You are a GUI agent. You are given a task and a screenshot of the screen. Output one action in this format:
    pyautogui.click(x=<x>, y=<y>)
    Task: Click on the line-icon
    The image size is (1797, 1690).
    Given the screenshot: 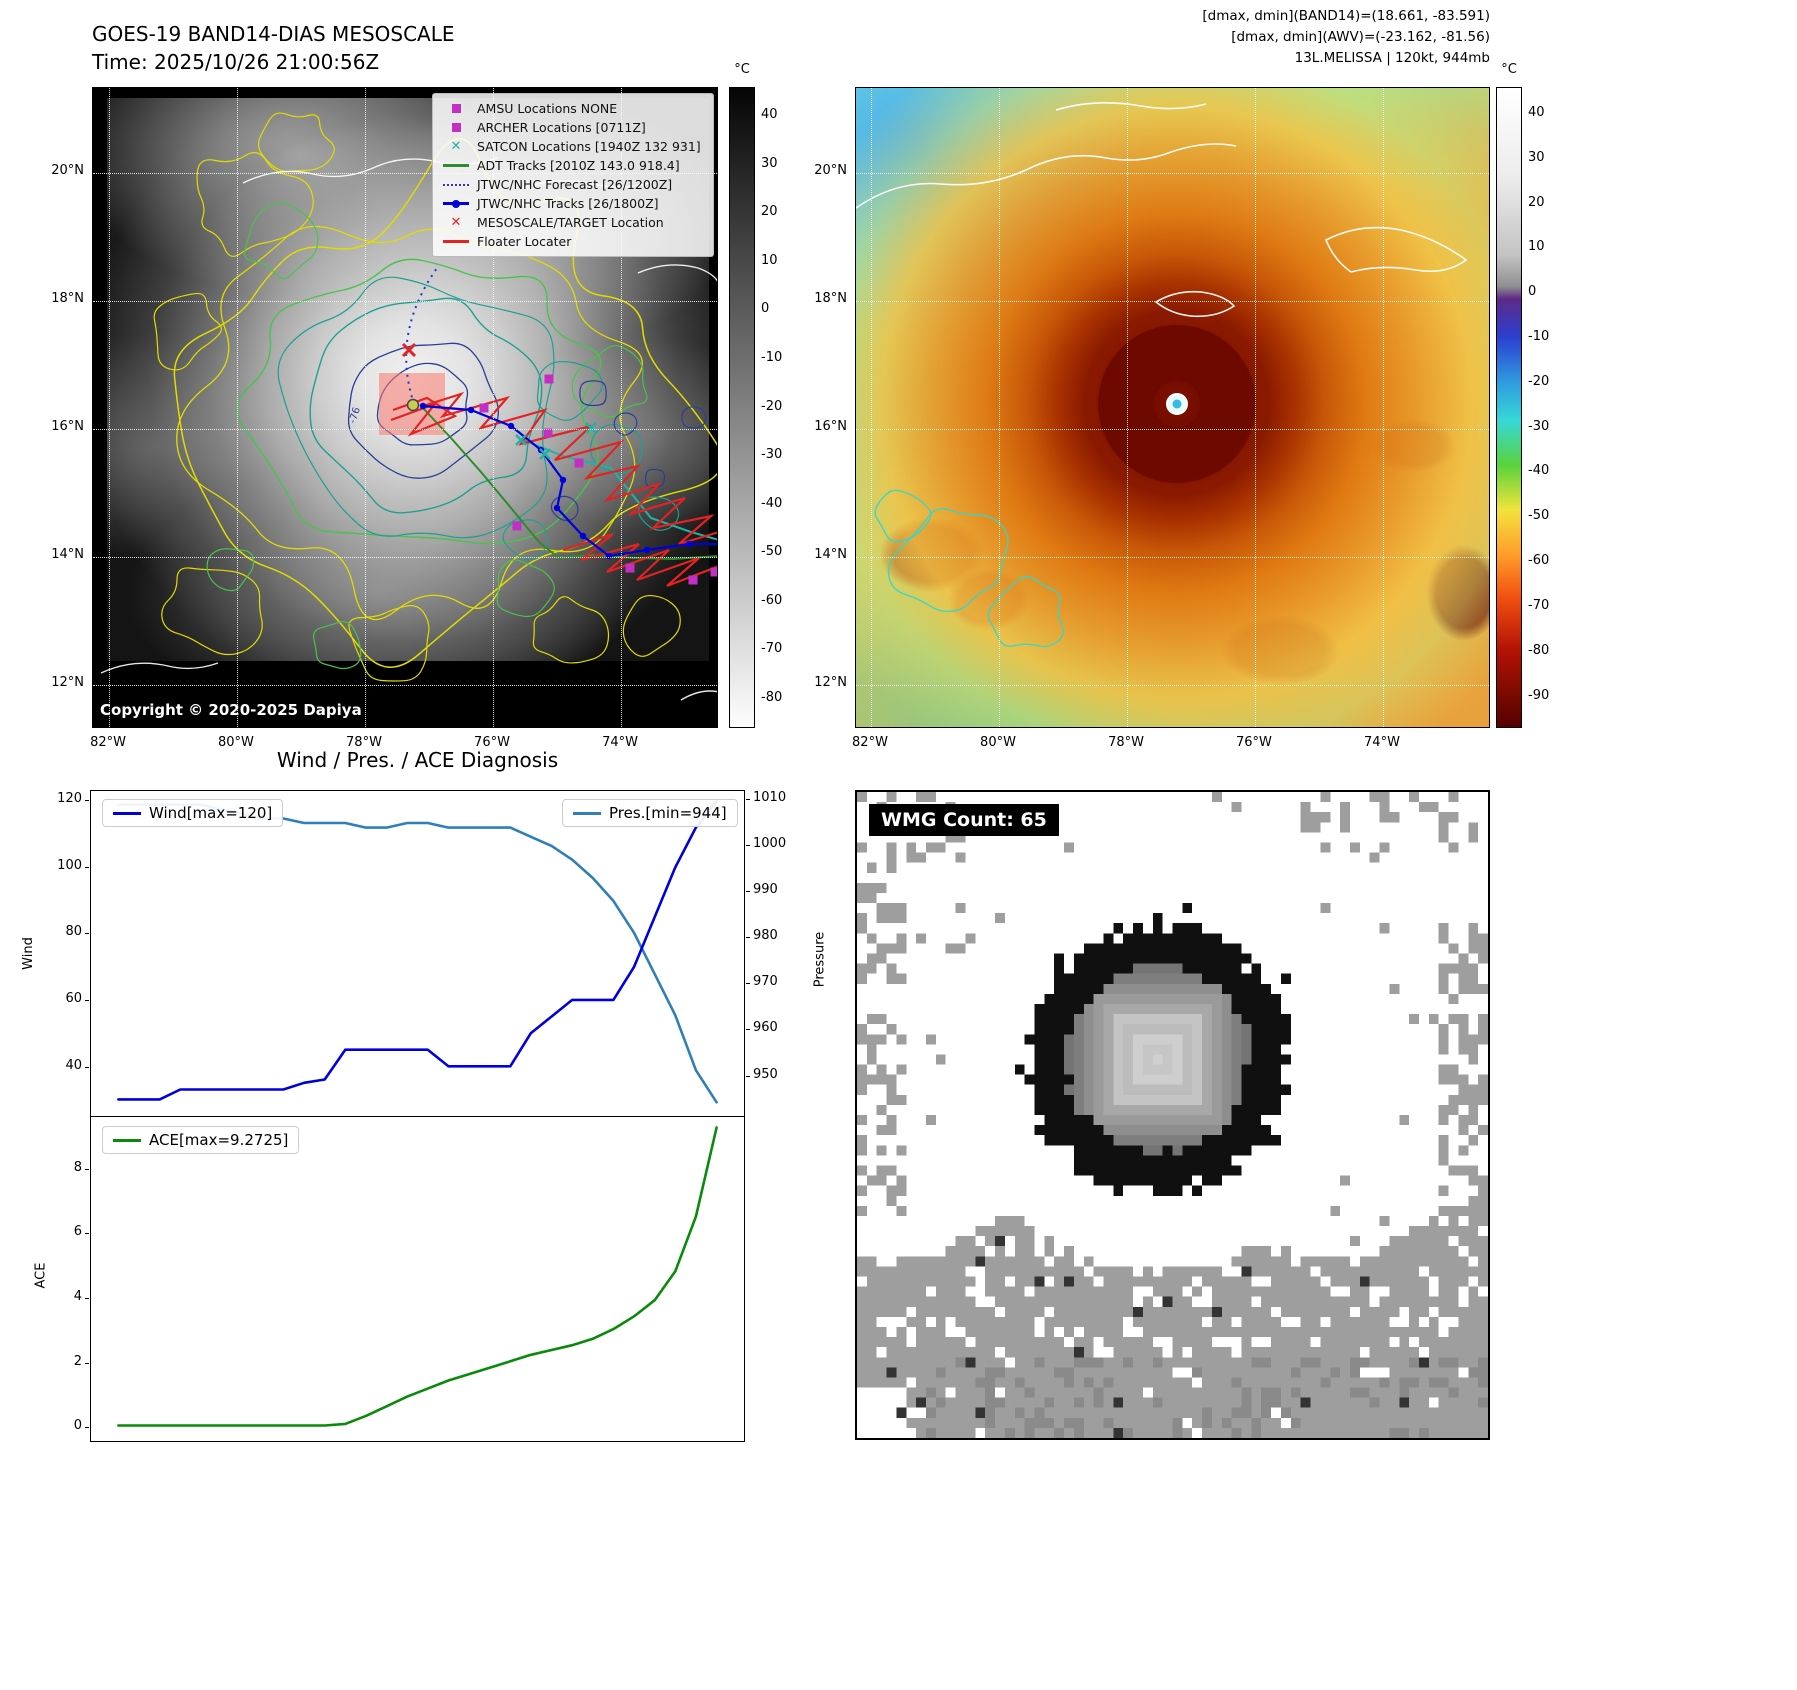 What is the action you would take?
    pyautogui.click(x=456, y=241)
    